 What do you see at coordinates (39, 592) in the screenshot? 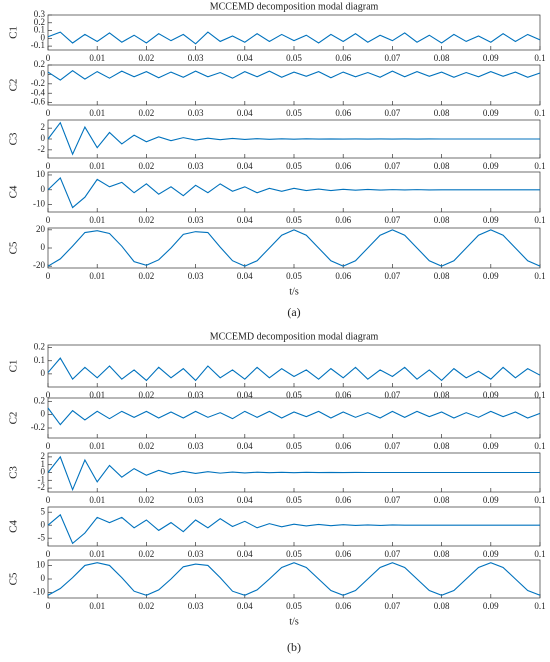
I see `y-tick-label: -10` at bounding box center [39, 592].